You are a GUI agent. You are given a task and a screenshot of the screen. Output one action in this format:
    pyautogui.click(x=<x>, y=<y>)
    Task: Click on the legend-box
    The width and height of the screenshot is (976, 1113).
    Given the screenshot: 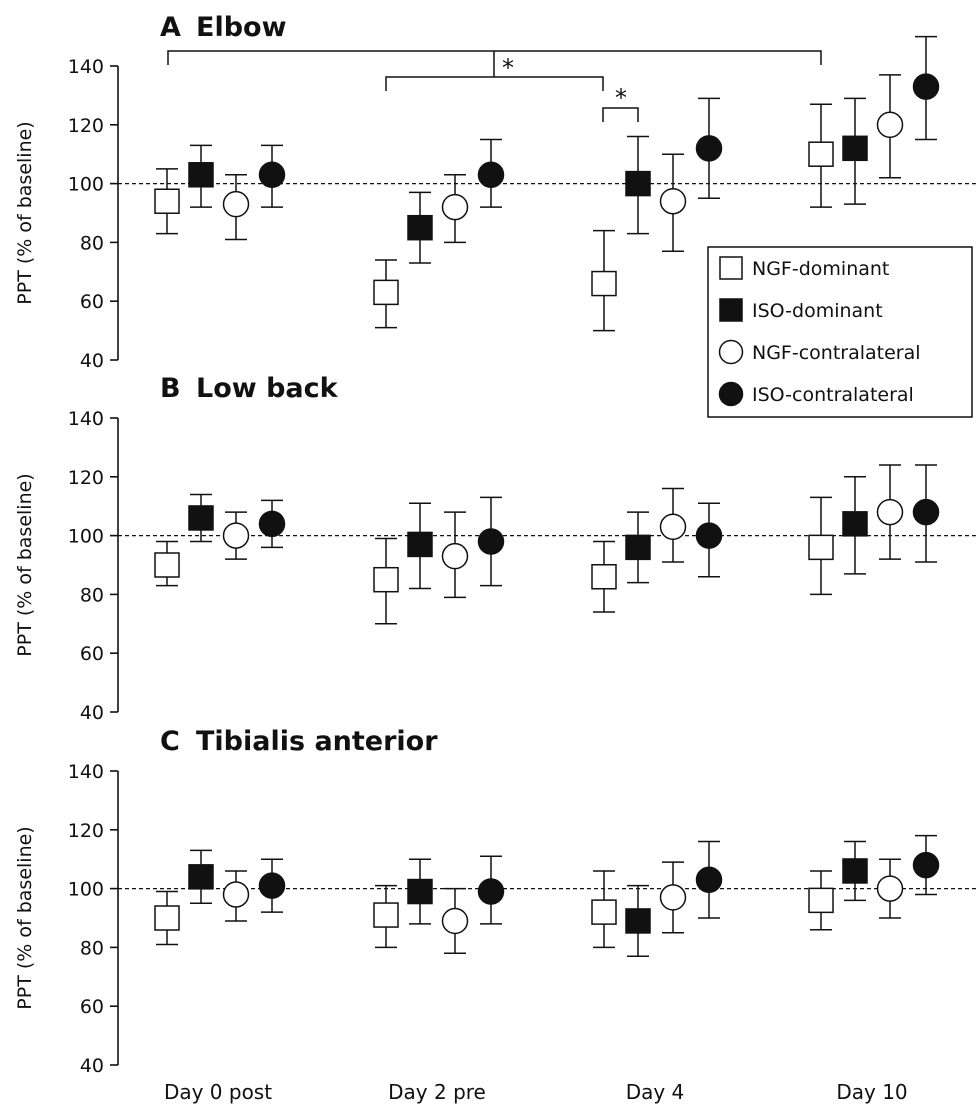 What is the action you would take?
    pyautogui.click(x=840, y=332)
    